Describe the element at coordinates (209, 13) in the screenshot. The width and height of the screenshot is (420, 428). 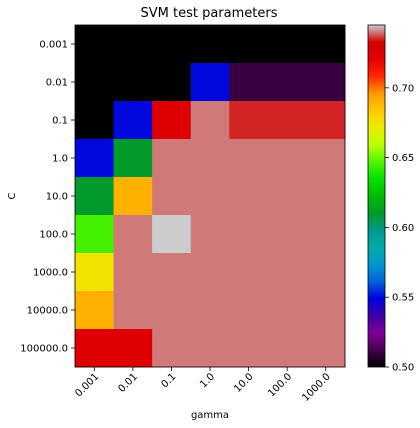
I see `chart-title: SVM test parameters` at that location.